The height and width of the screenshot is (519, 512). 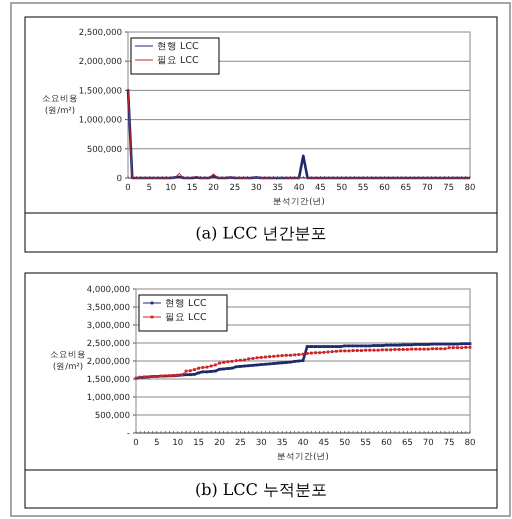 What do you see at coordinates (108, 308) in the screenshot?
I see `y-tick-label: 3,500,000` at bounding box center [108, 308].